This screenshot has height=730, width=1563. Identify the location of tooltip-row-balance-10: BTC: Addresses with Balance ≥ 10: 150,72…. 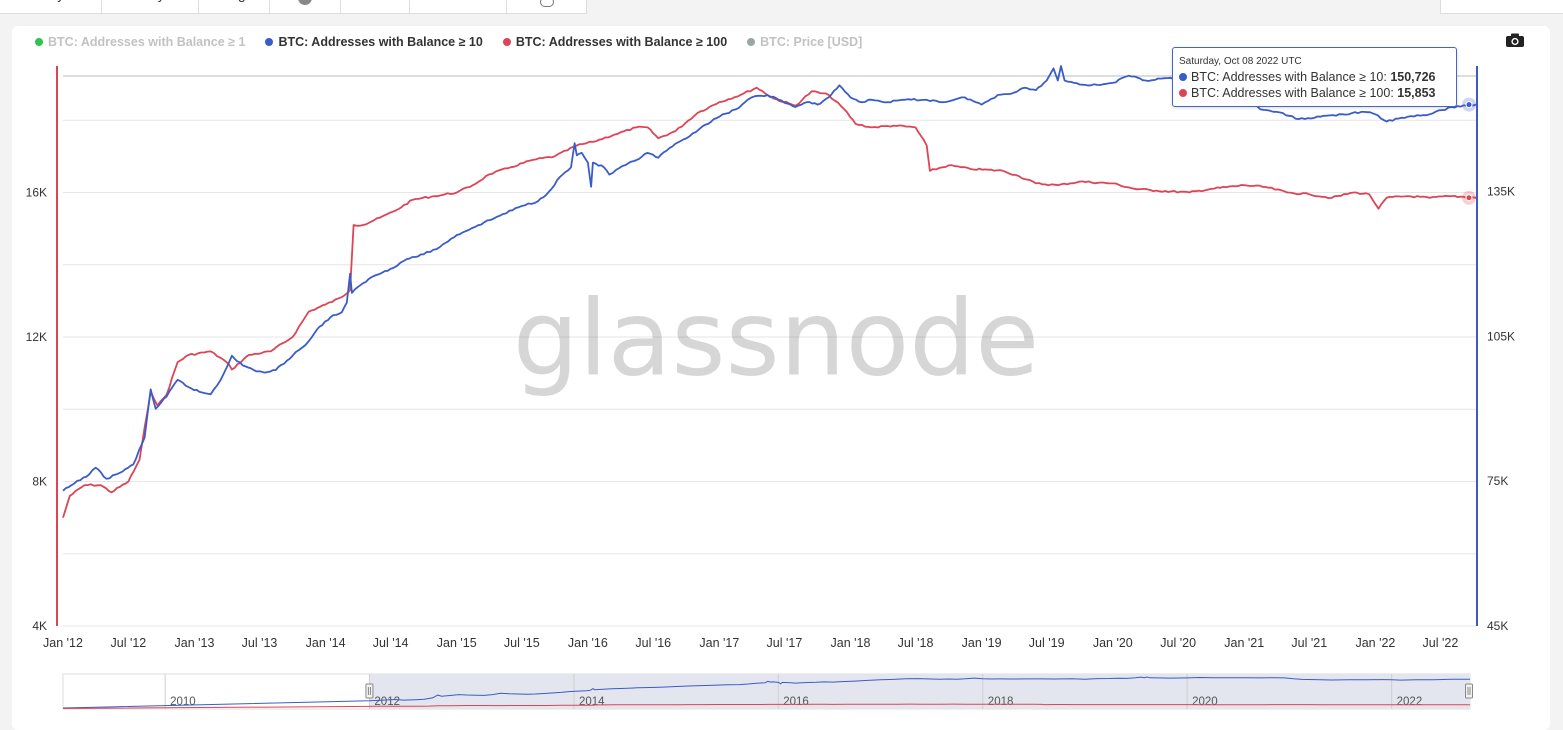
(1307, 77).